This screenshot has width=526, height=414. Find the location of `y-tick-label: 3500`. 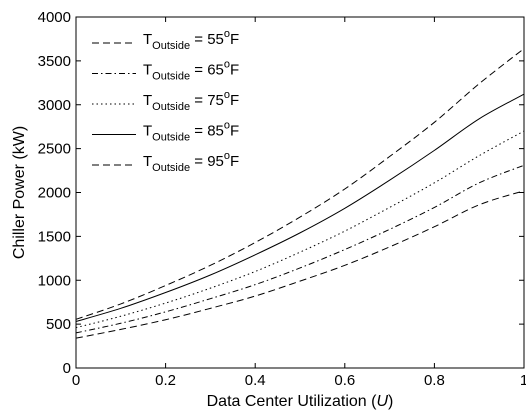

y-tick-label: 3500 is located at coordinates (54, 61).